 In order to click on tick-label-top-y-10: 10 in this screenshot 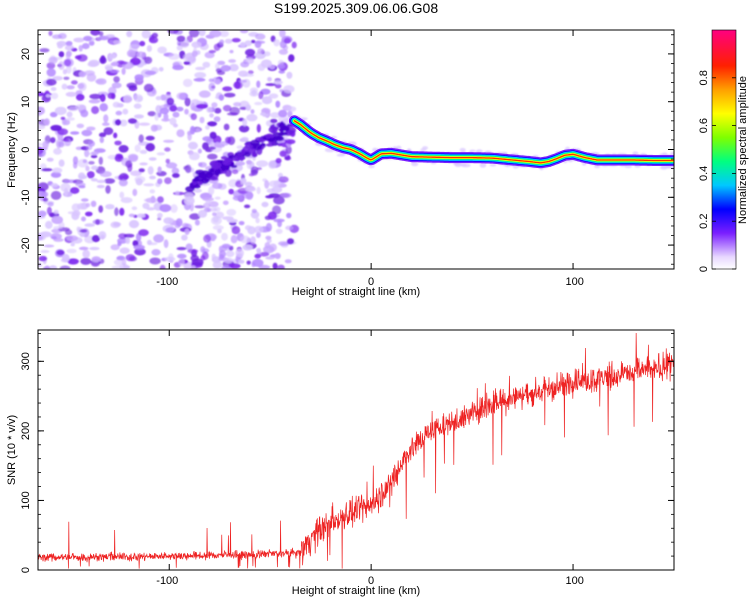, I will do `click(26, 102)`.